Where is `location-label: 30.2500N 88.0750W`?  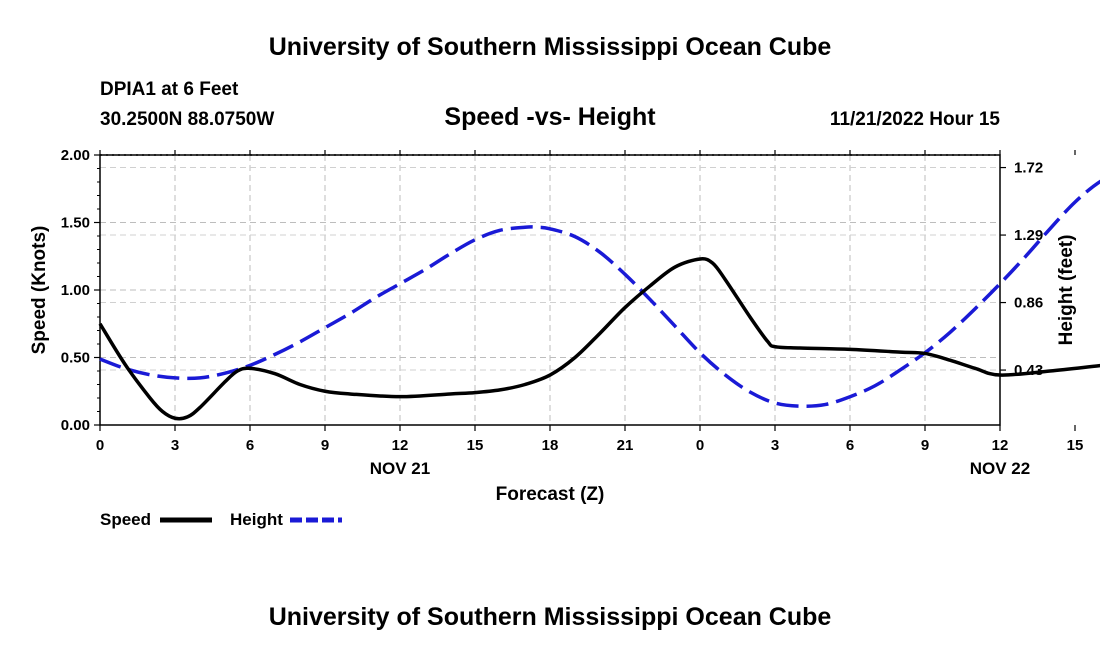 location-label: 30.2500N 88.0750W is located at coordinates (187, 119).